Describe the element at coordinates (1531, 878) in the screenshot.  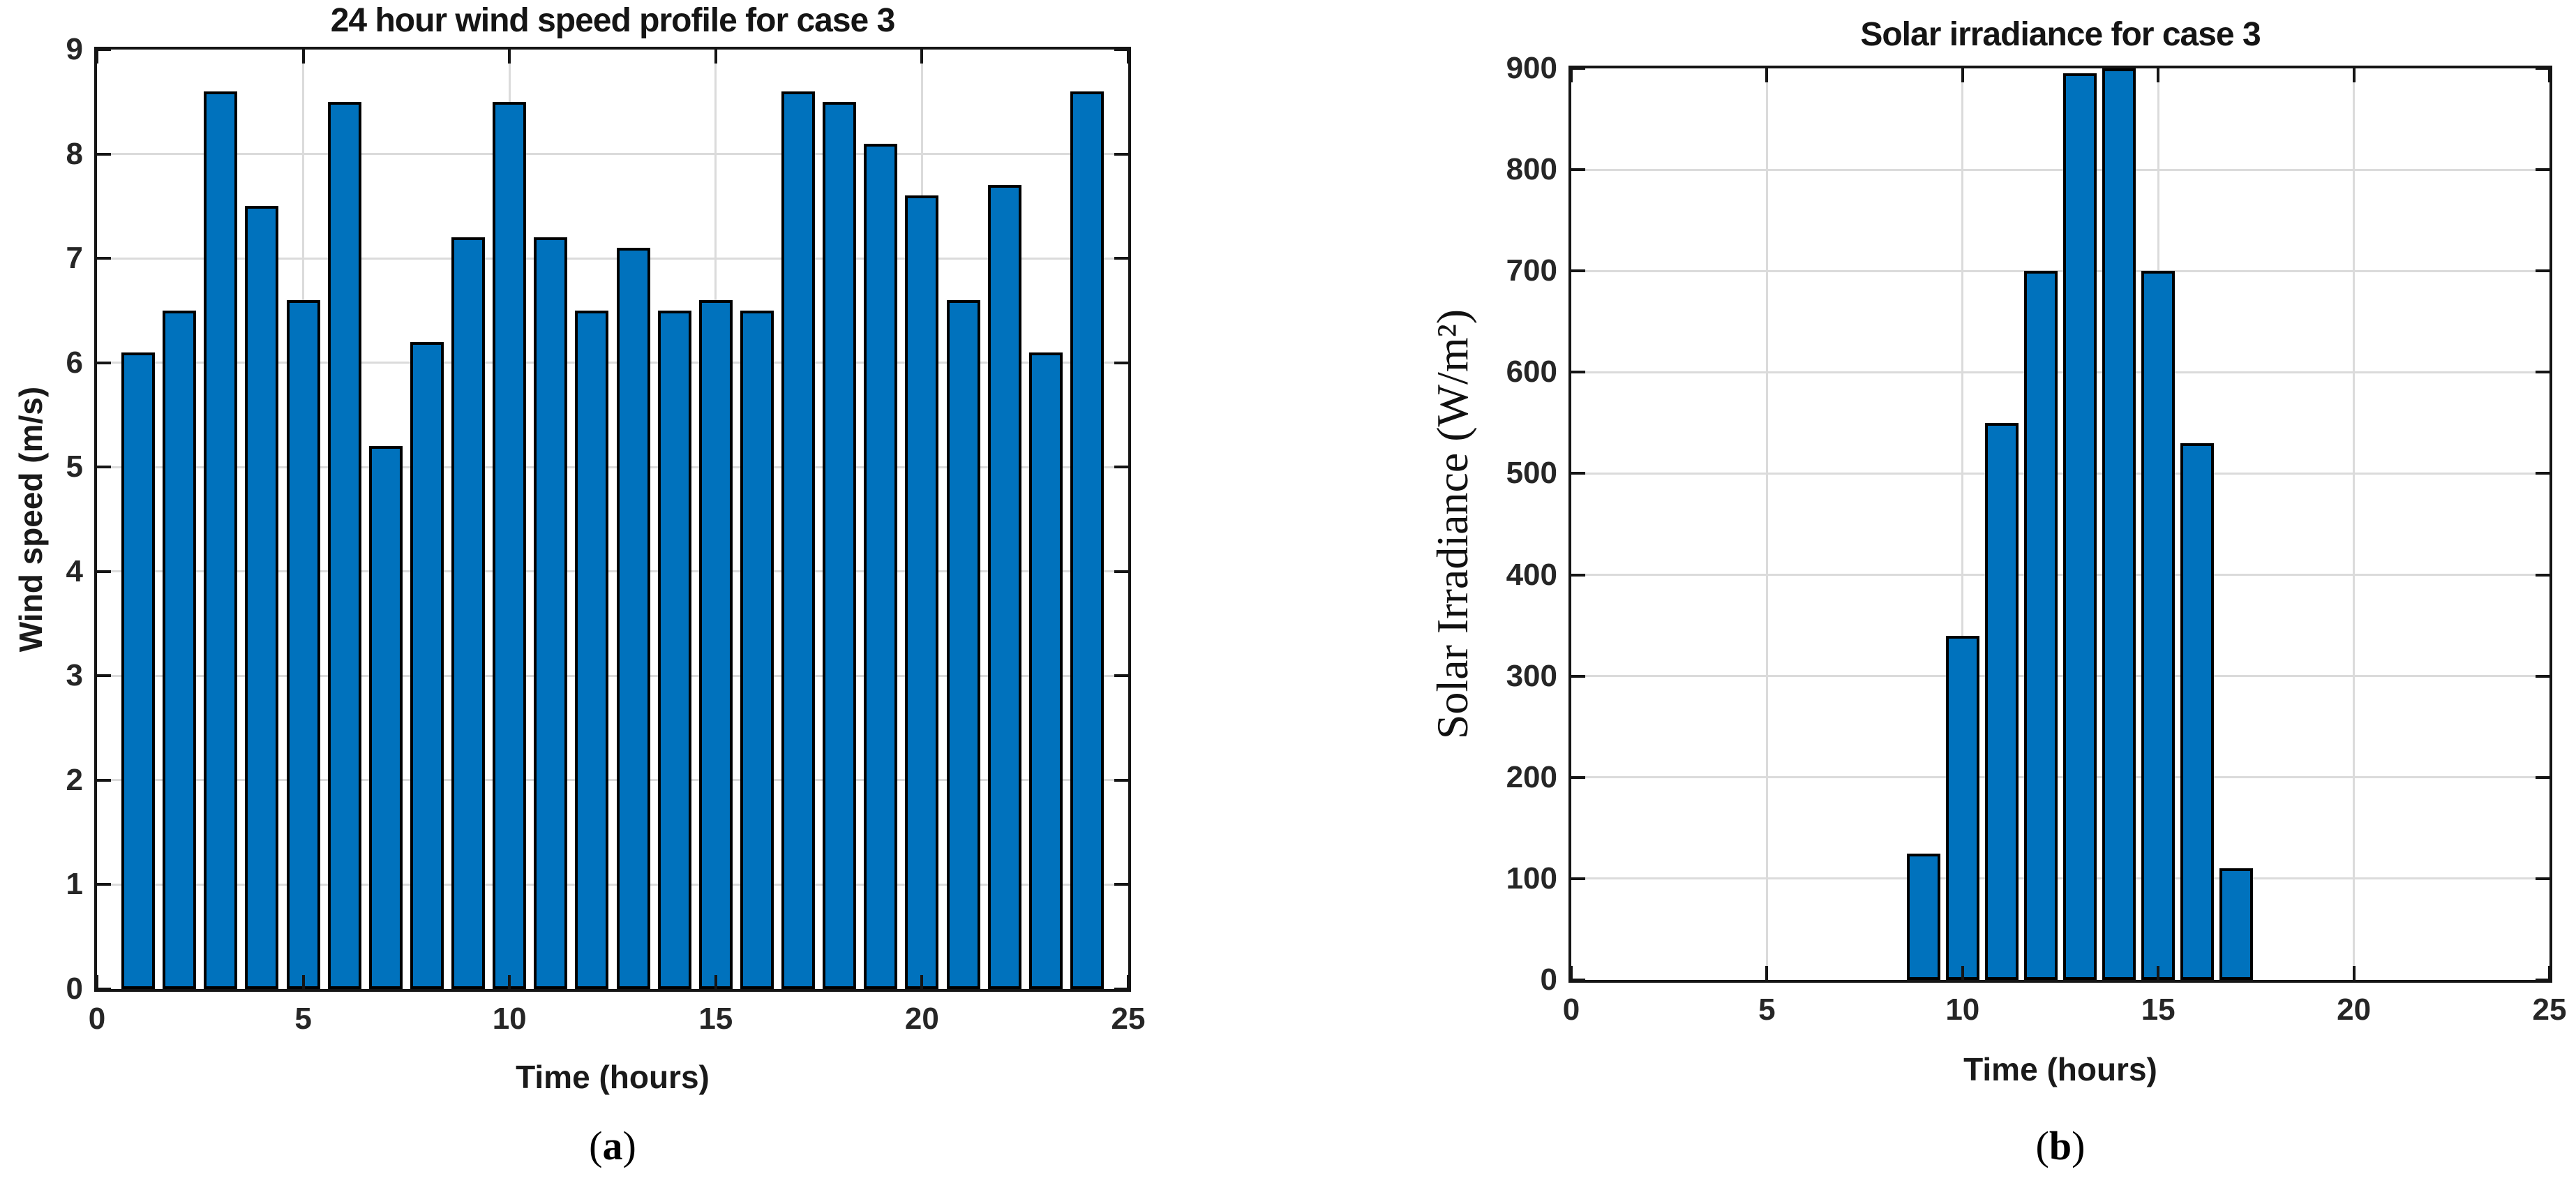
I see `y-tick-label: 100` at that location.